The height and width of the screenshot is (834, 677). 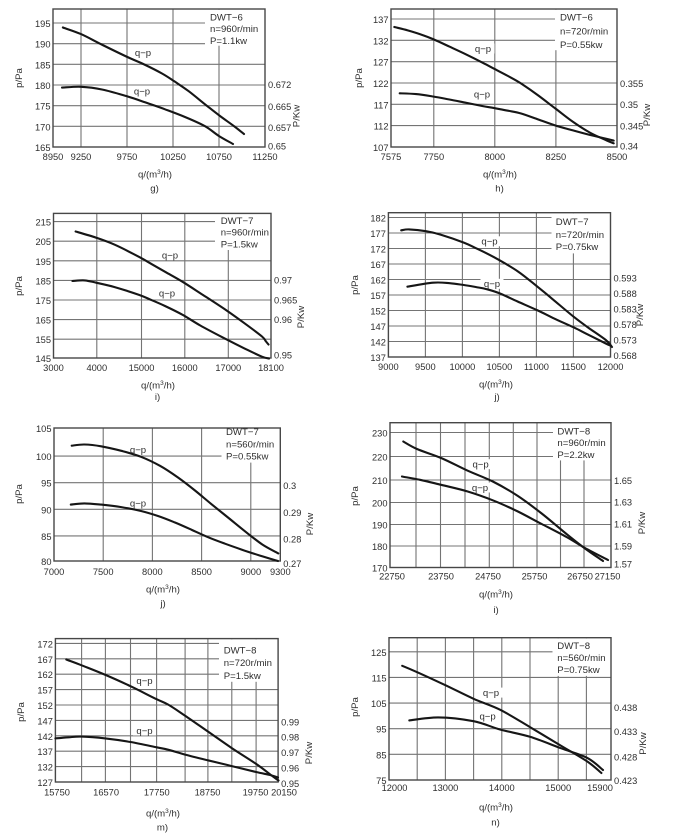 What do you see at coordinates (578, 670) in the screenshot?
I see `svg-text: P=0.75kw` at bounding box center [578, 670].